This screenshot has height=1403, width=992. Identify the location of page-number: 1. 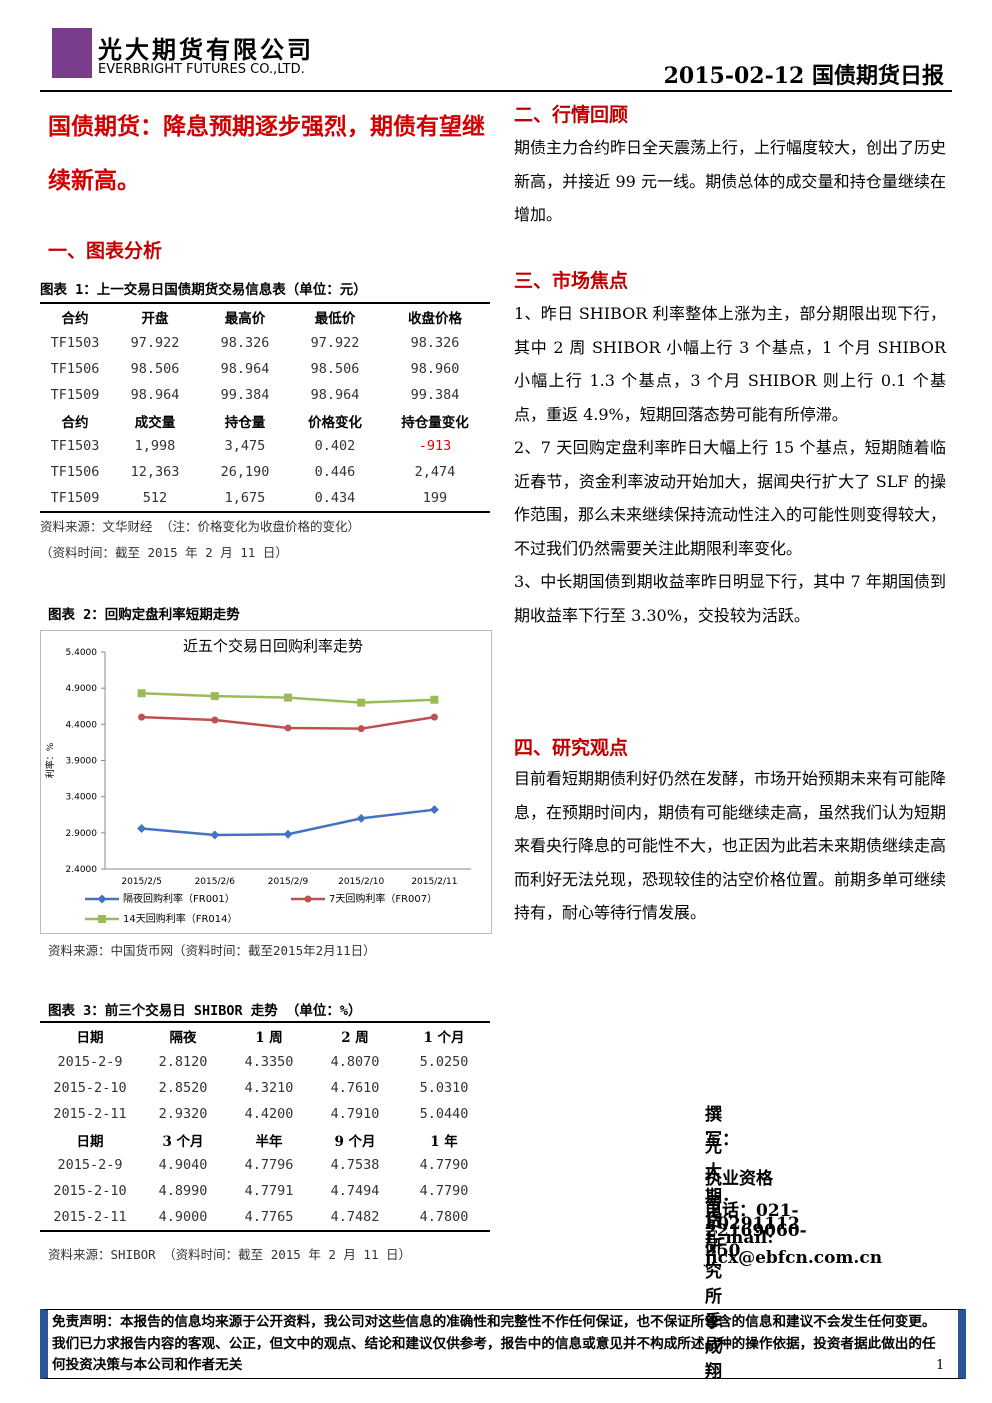
(940, 1365).